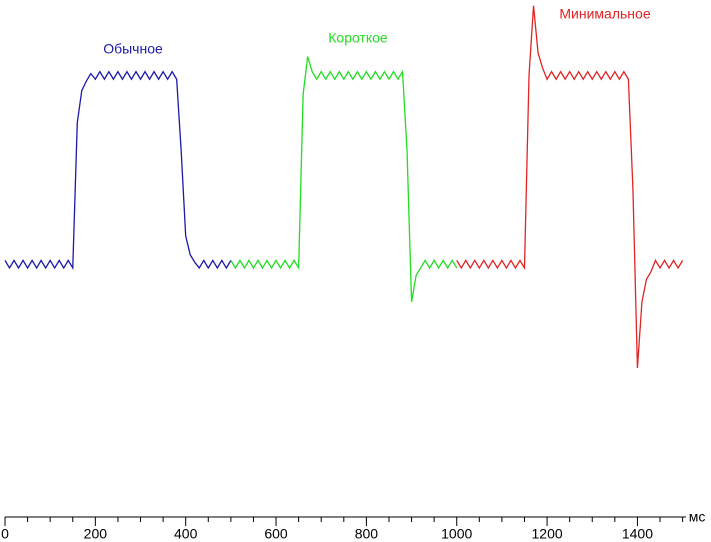 This screenshot has height=542, width=711. I want to click on x-tick-label: 600, so click(276, 534).